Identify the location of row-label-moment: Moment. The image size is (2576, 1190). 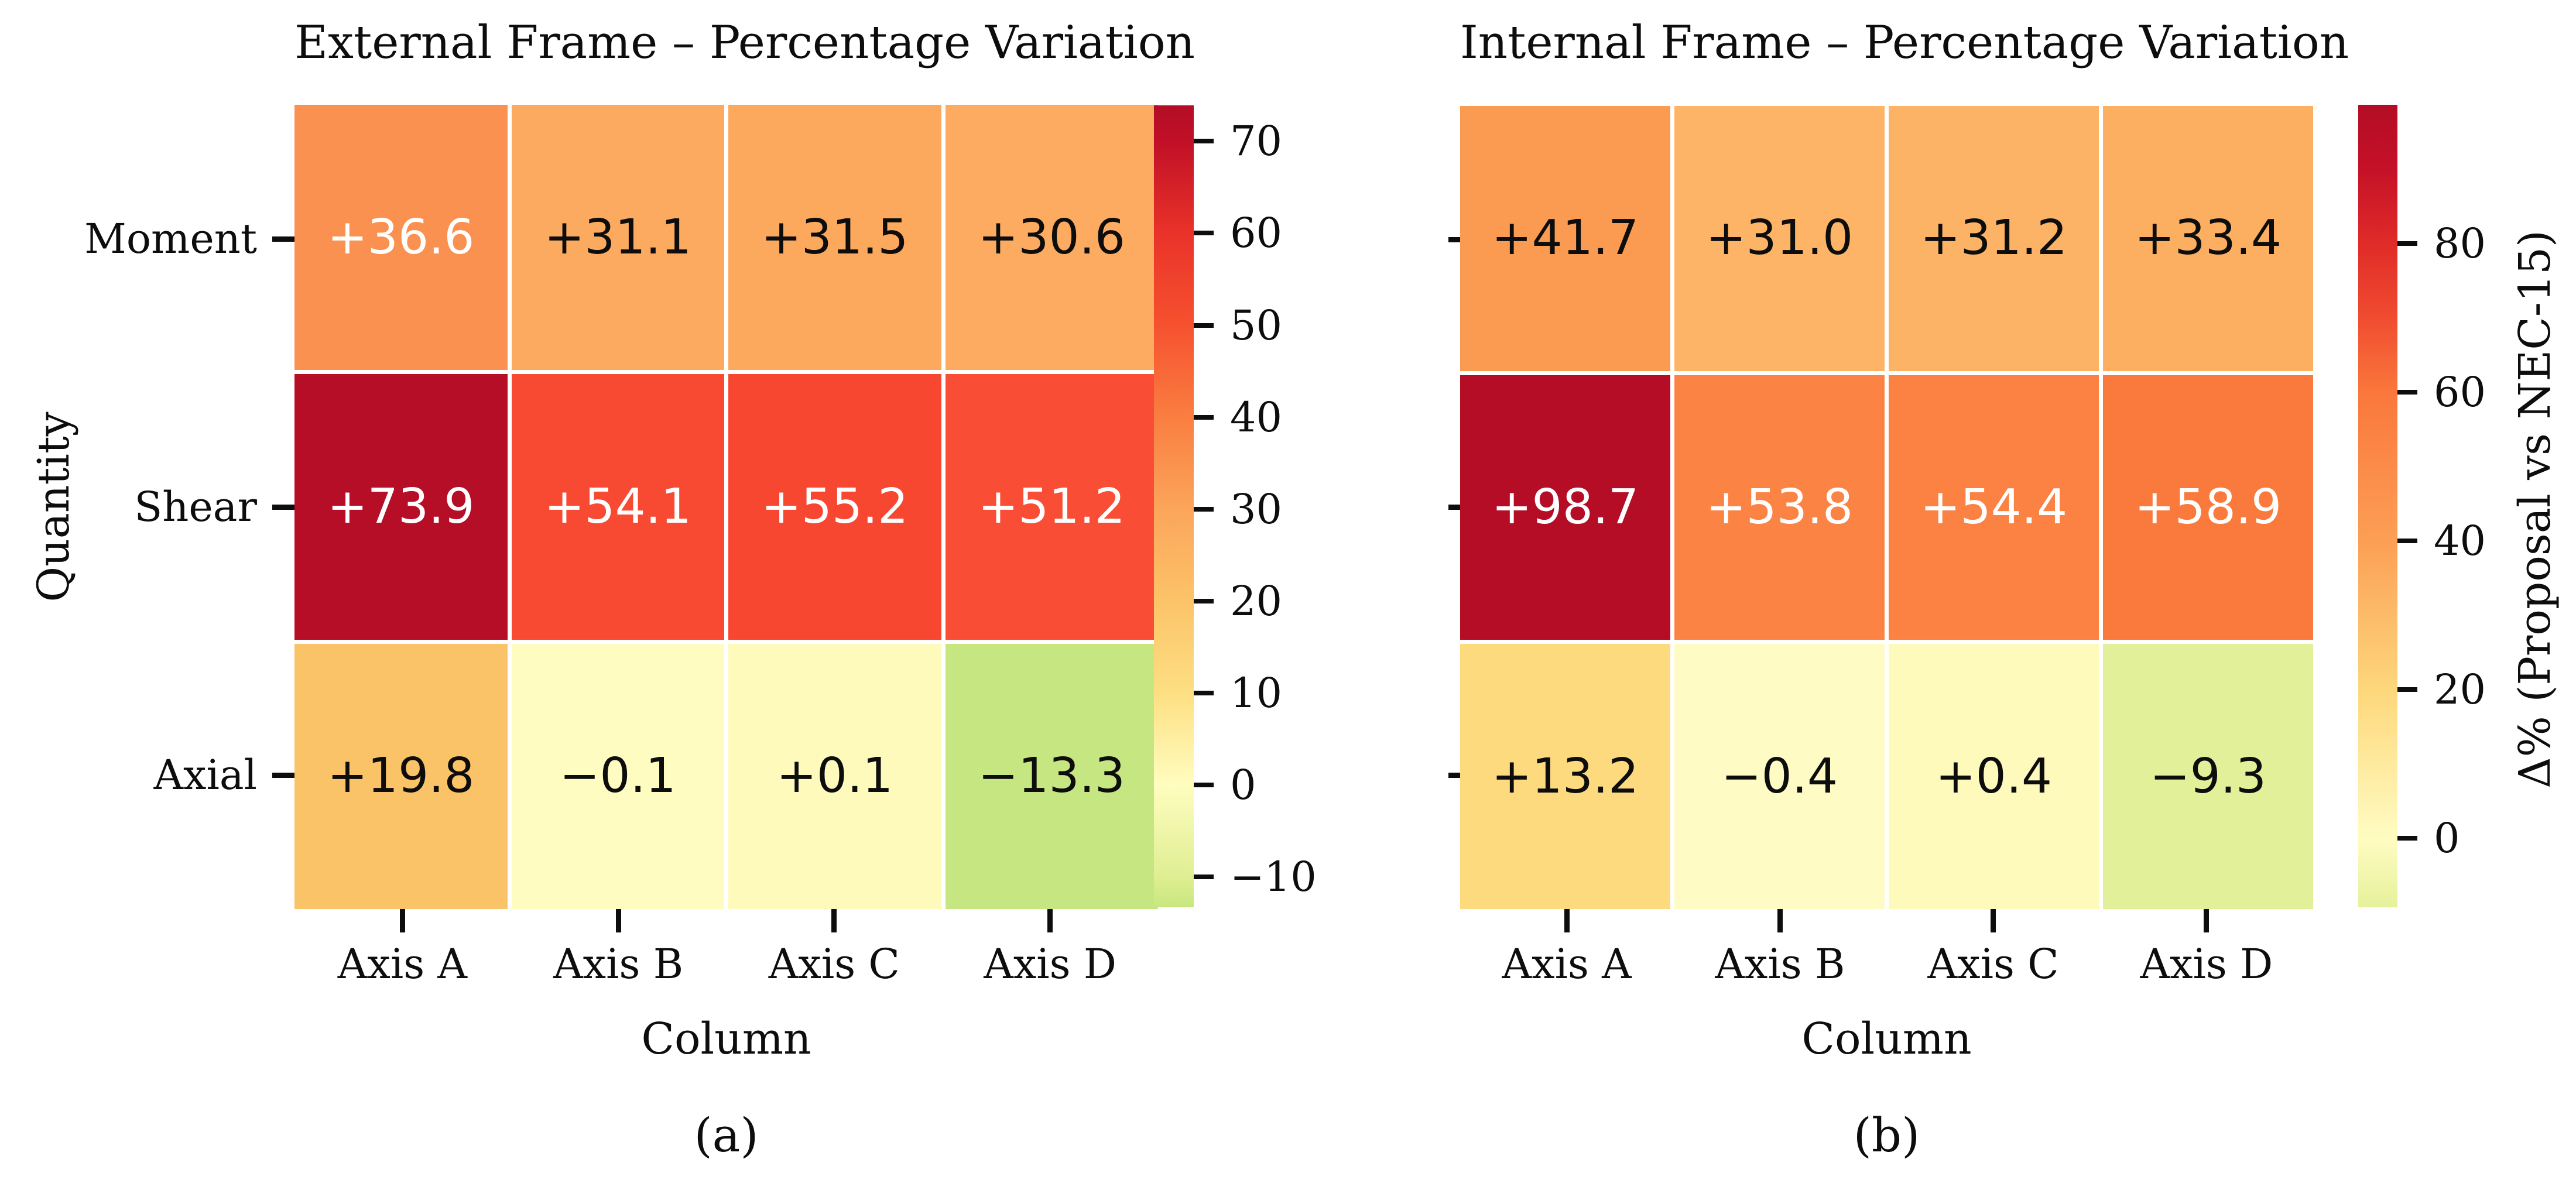
(147, 239).